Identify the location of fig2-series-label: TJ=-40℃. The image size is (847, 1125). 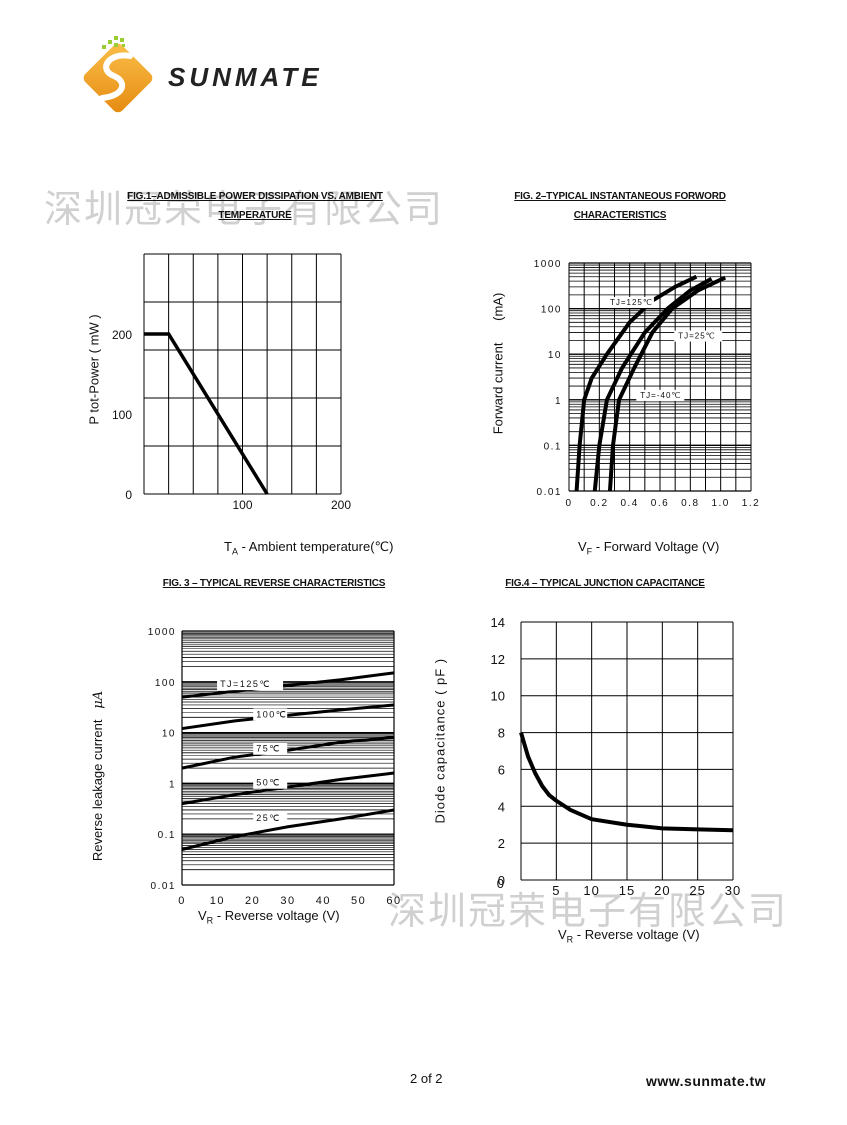
(660, 395).